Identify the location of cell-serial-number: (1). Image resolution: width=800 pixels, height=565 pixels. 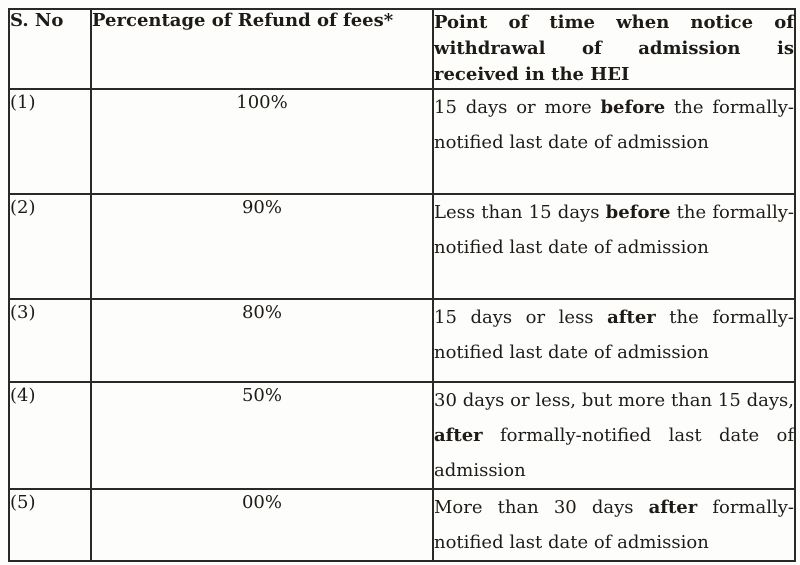
(50, 141).